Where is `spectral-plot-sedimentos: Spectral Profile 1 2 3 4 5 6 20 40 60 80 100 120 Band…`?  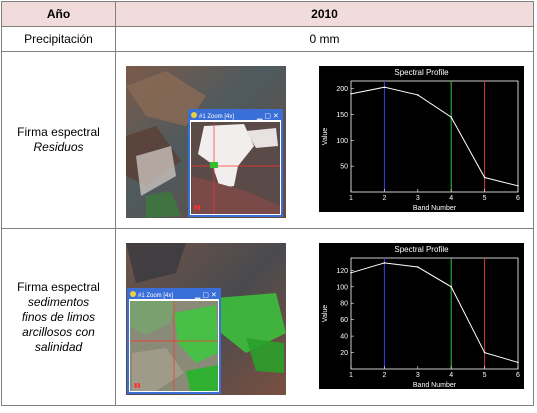 spectral-plot-sedimentos: Spectral Profile 1 2 3 4 5 6 20 40 60 80 100 120 Band… is located at coordinates (421, 316).